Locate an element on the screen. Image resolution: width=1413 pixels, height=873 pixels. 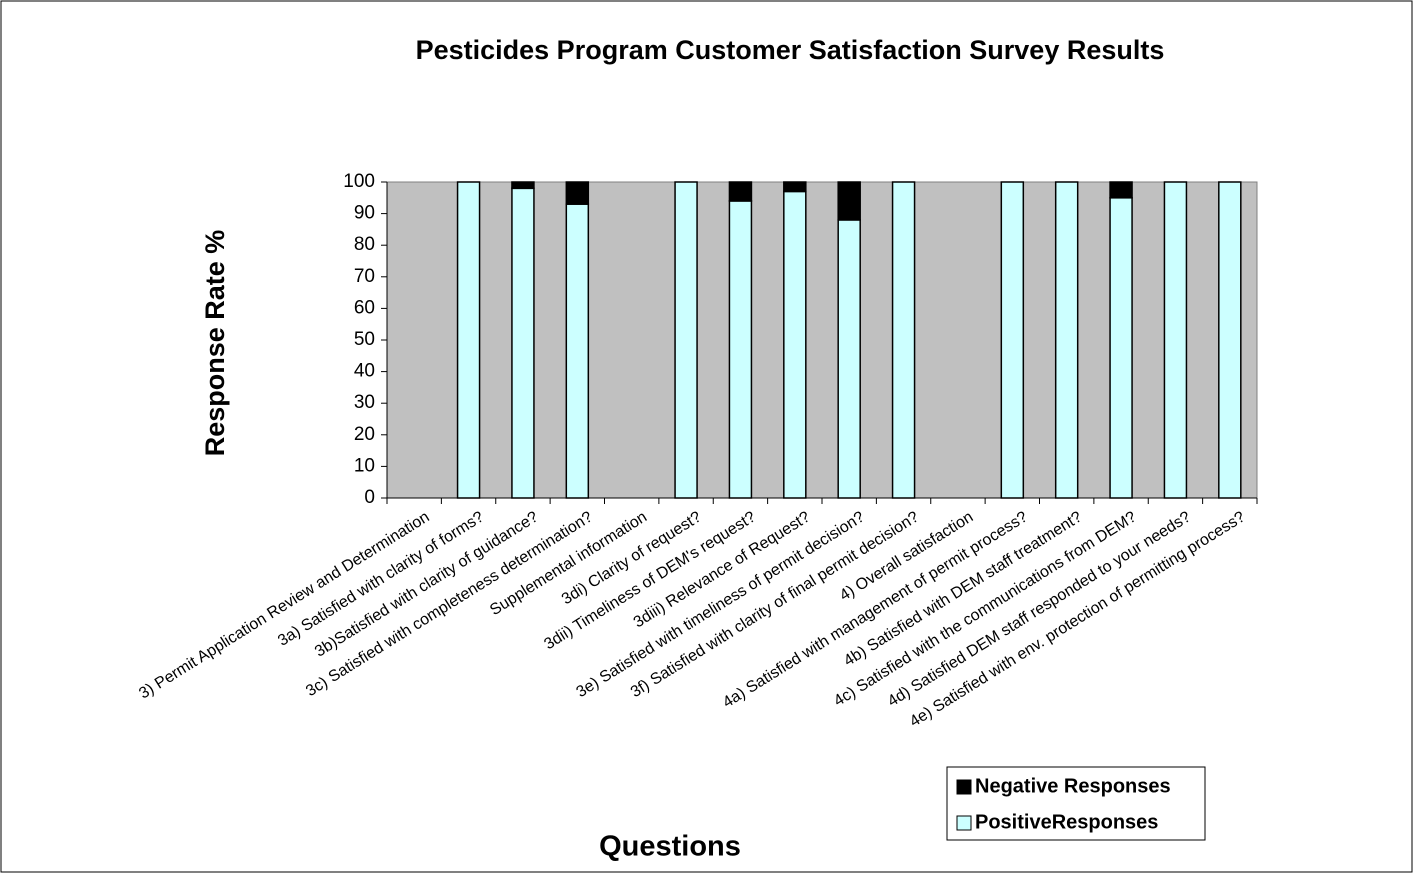
y-tick-label: 60 is located at coordinates (364, 307).